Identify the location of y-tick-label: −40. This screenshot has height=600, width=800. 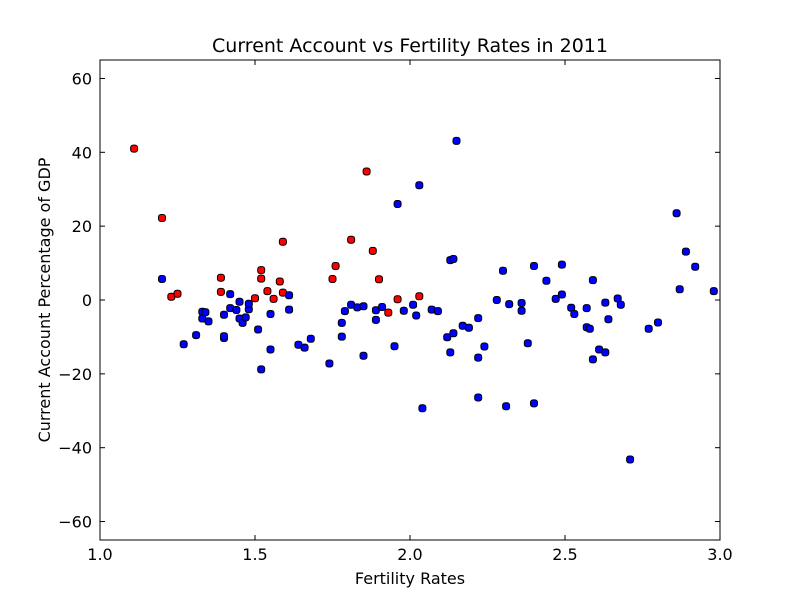
(75, 448).